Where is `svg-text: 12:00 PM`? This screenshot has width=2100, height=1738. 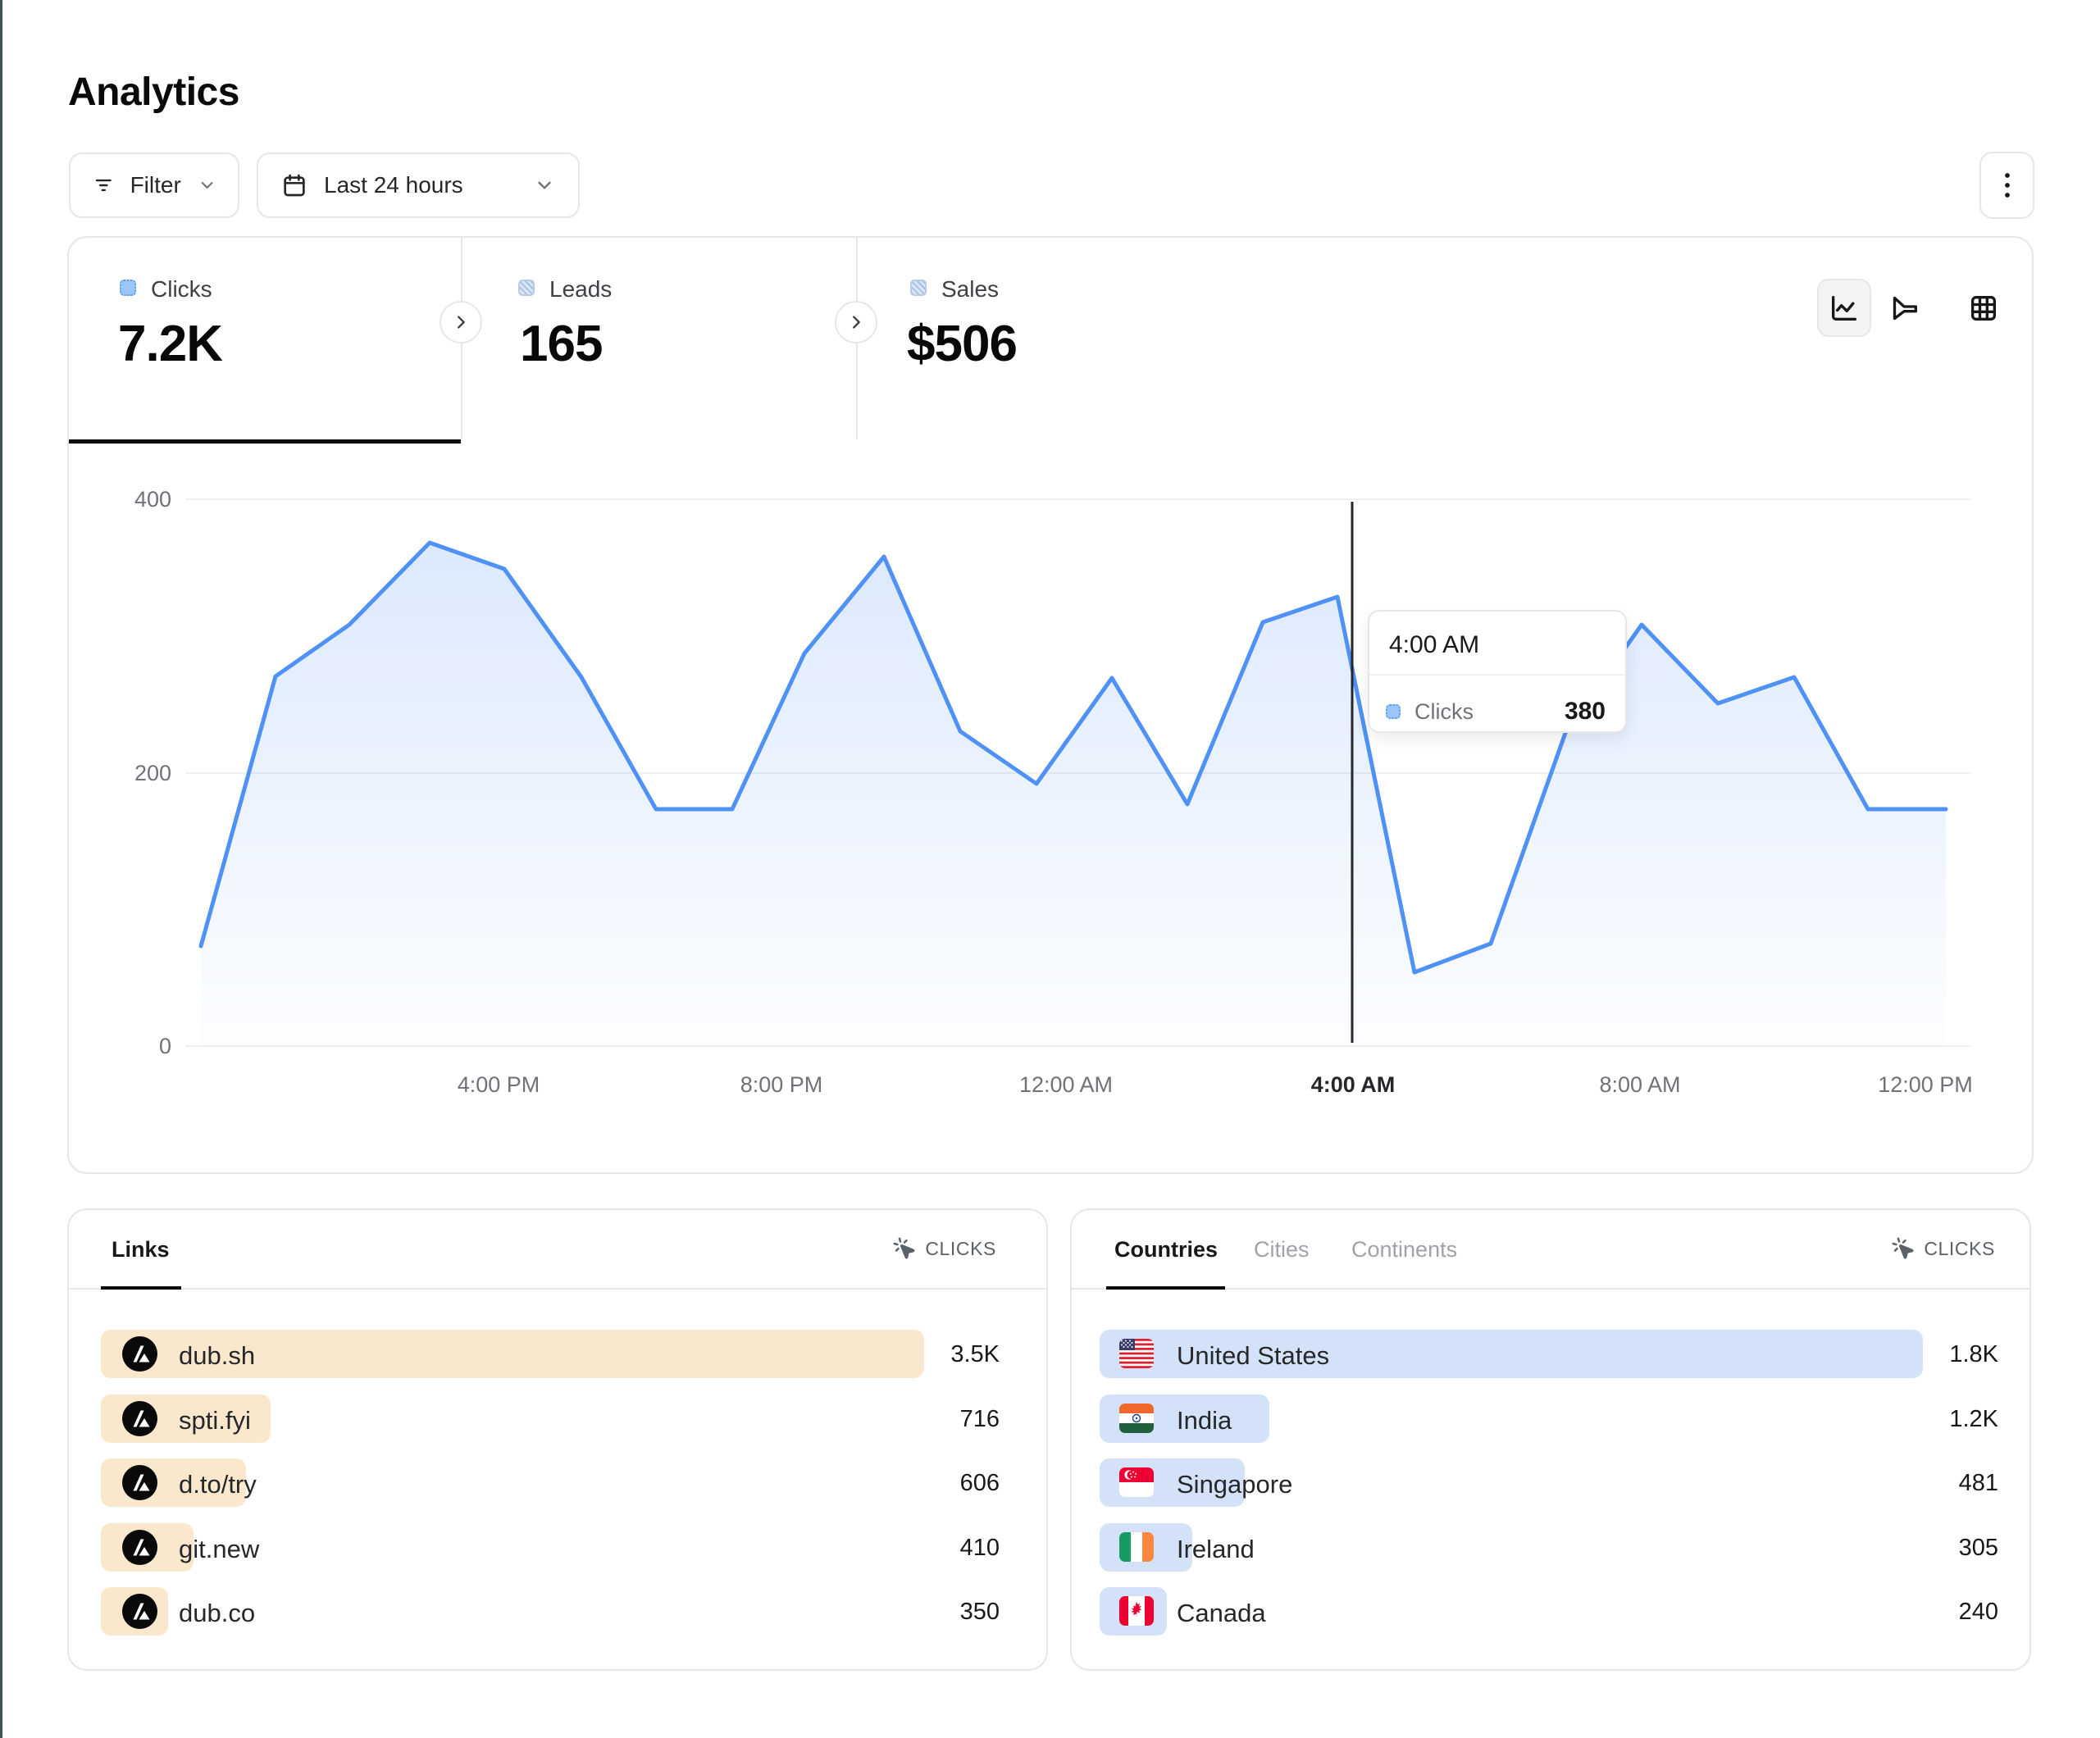 svg-text: 12:00 PM is located at coordinates (1925, 1084).